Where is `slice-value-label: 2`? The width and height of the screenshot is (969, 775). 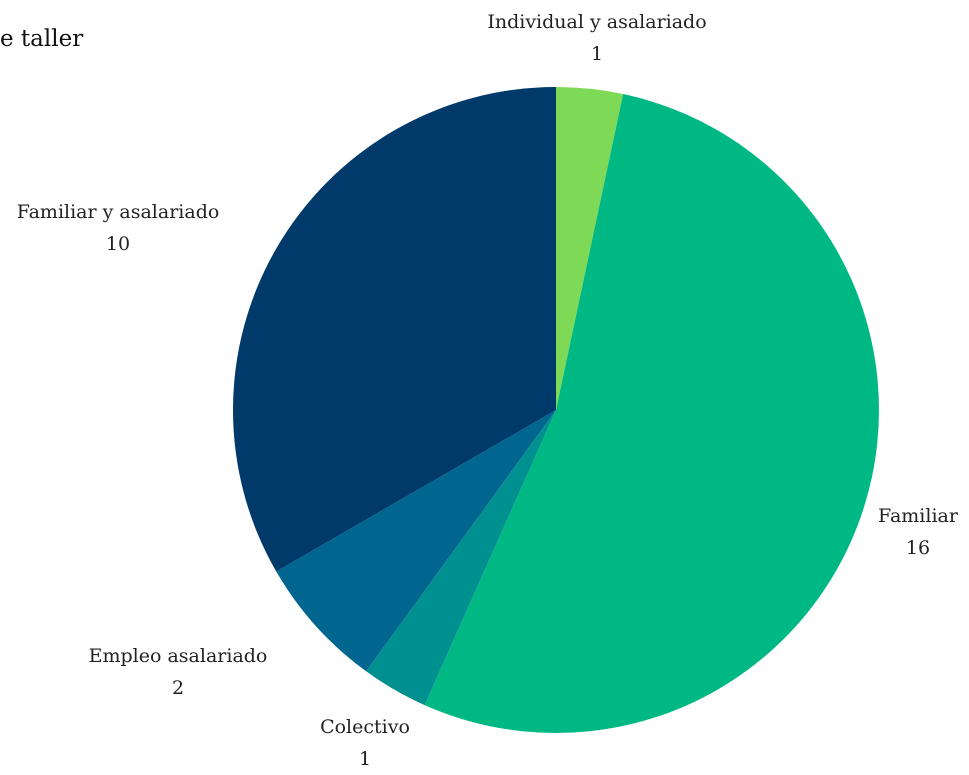 slice-value-label: 2 is located at coordinates (178, 688).